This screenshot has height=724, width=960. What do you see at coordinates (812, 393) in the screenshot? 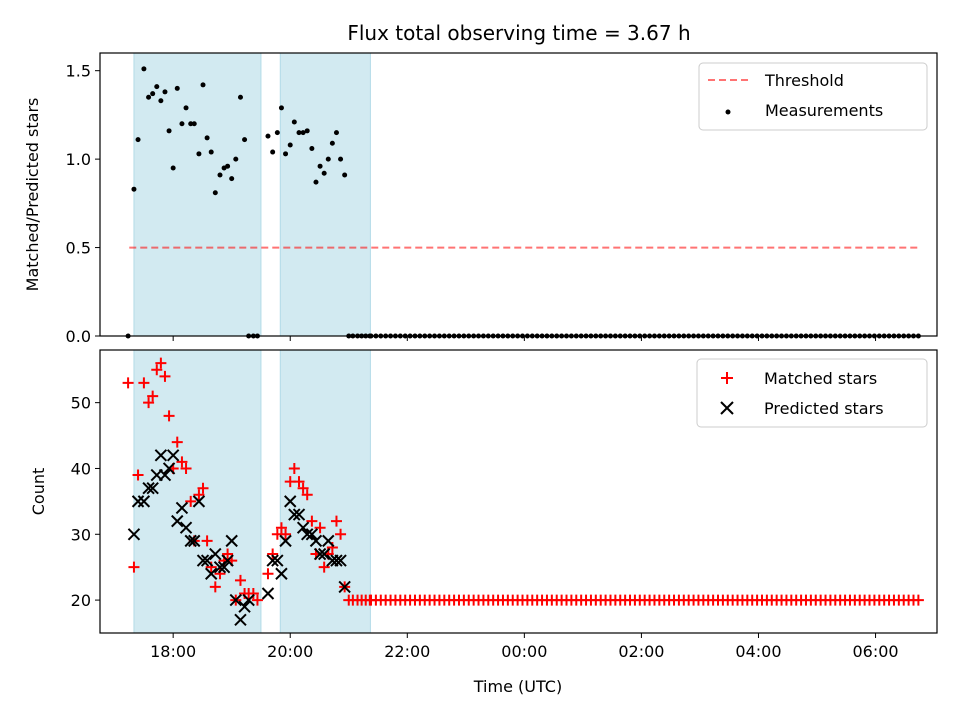
I see `bottom-legend: Matched stars Predicted stars` at bounding box center [812, 393].